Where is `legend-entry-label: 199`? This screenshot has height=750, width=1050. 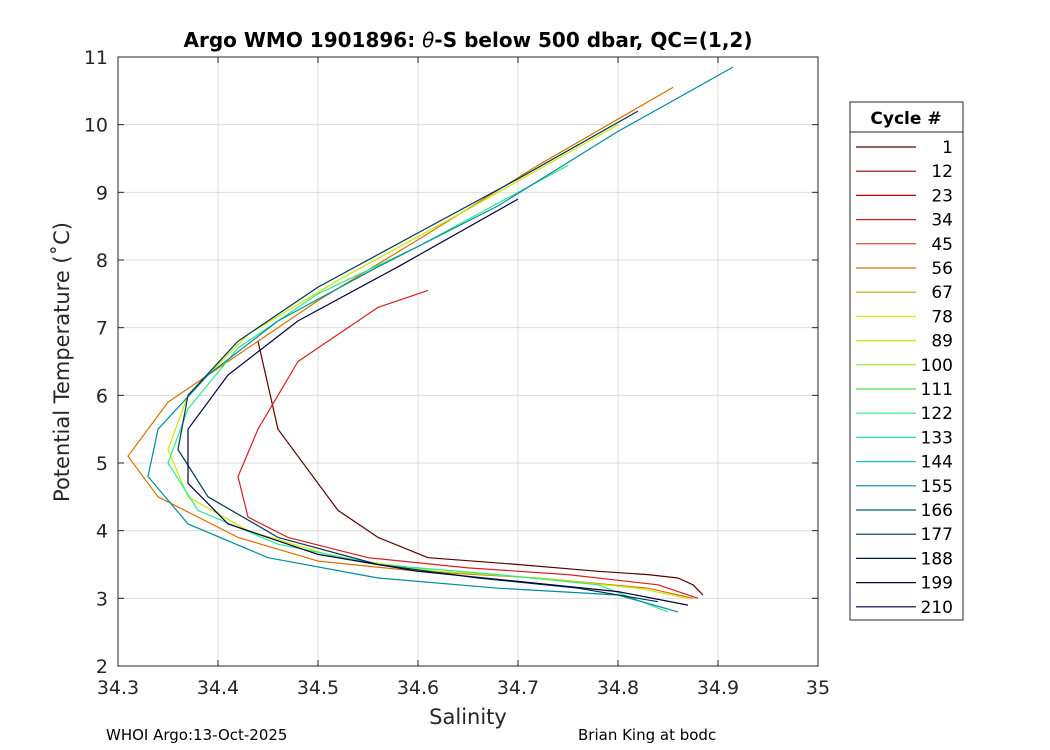
legend-entry-label: 199 is located at coordinates (937, 584).